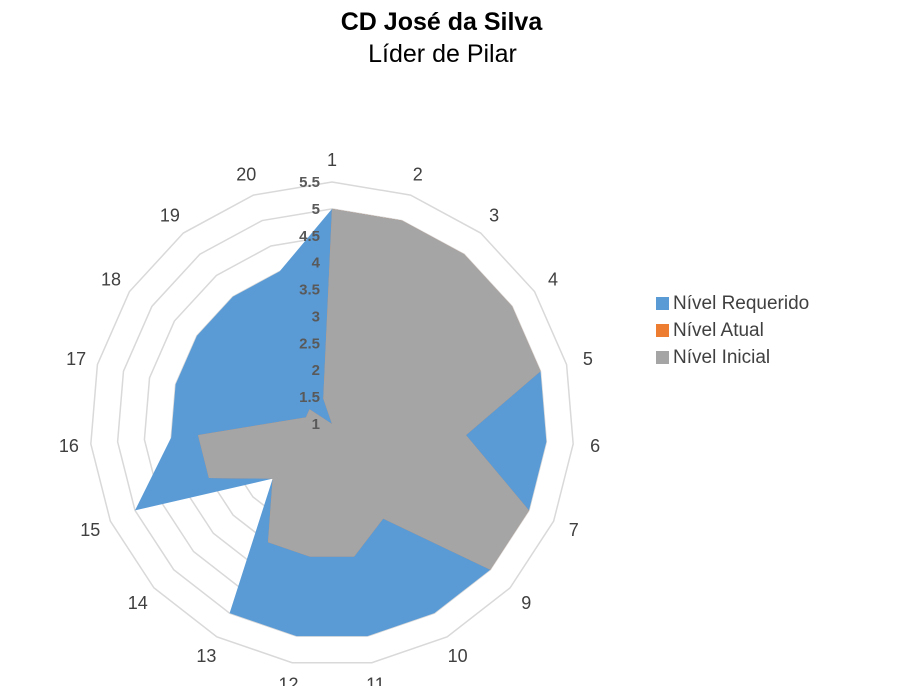 This screenshot has width=923, height=686. I want to click on category-label: 11, so click(375, 680).